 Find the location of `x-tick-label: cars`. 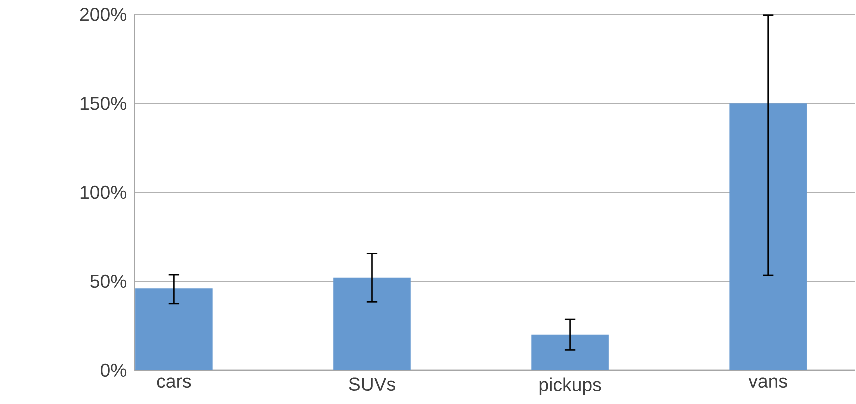

x-tick-label: cars is located at coordinates (174, 383).